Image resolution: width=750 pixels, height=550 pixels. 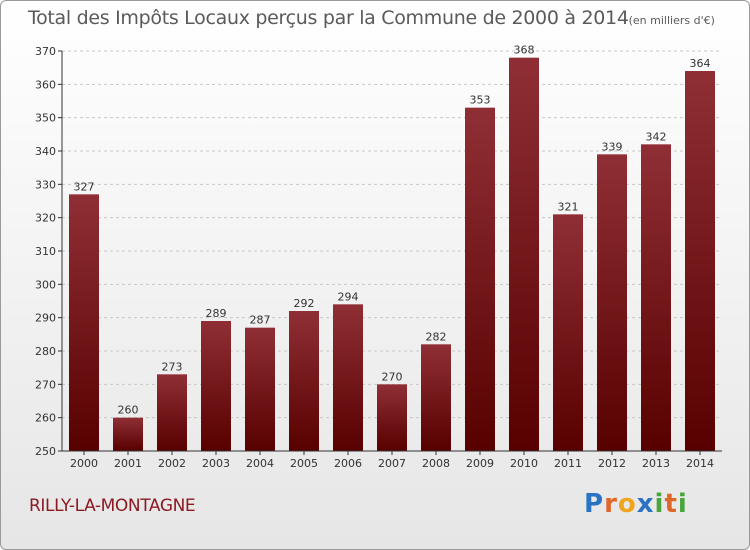 I want to click on x-tick-label-2003: 2003, so click(x=216, y=463).